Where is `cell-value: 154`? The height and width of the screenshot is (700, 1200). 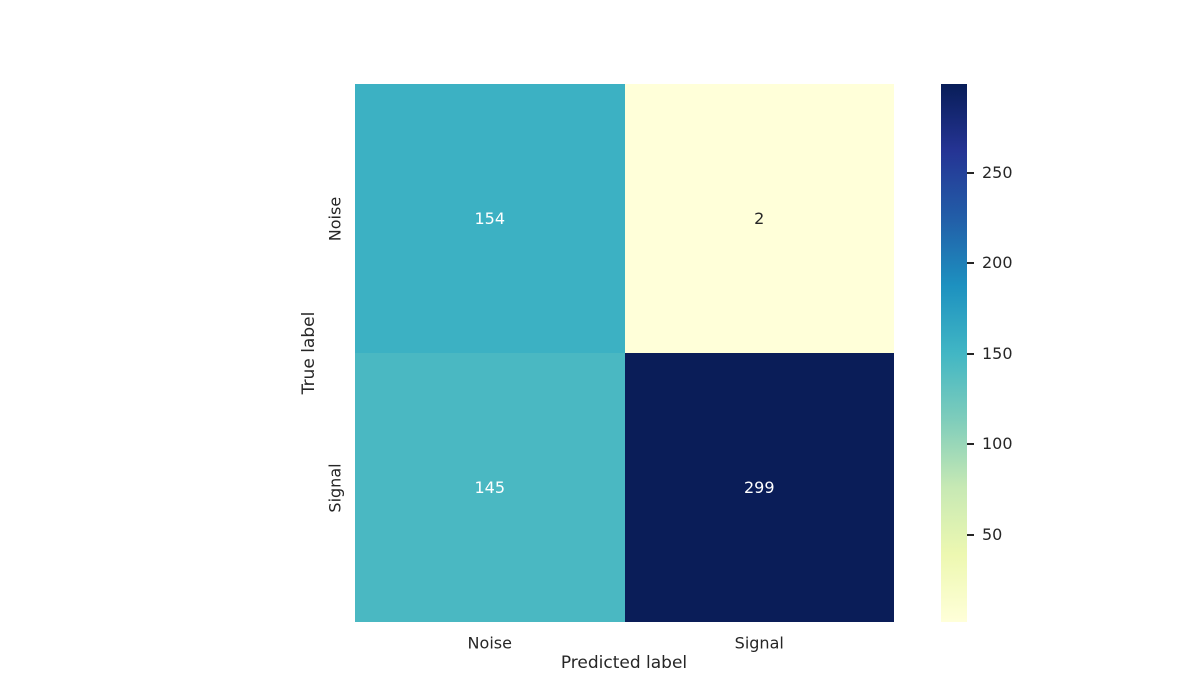
cell-value: 154 is located at coordinates (490, 218).